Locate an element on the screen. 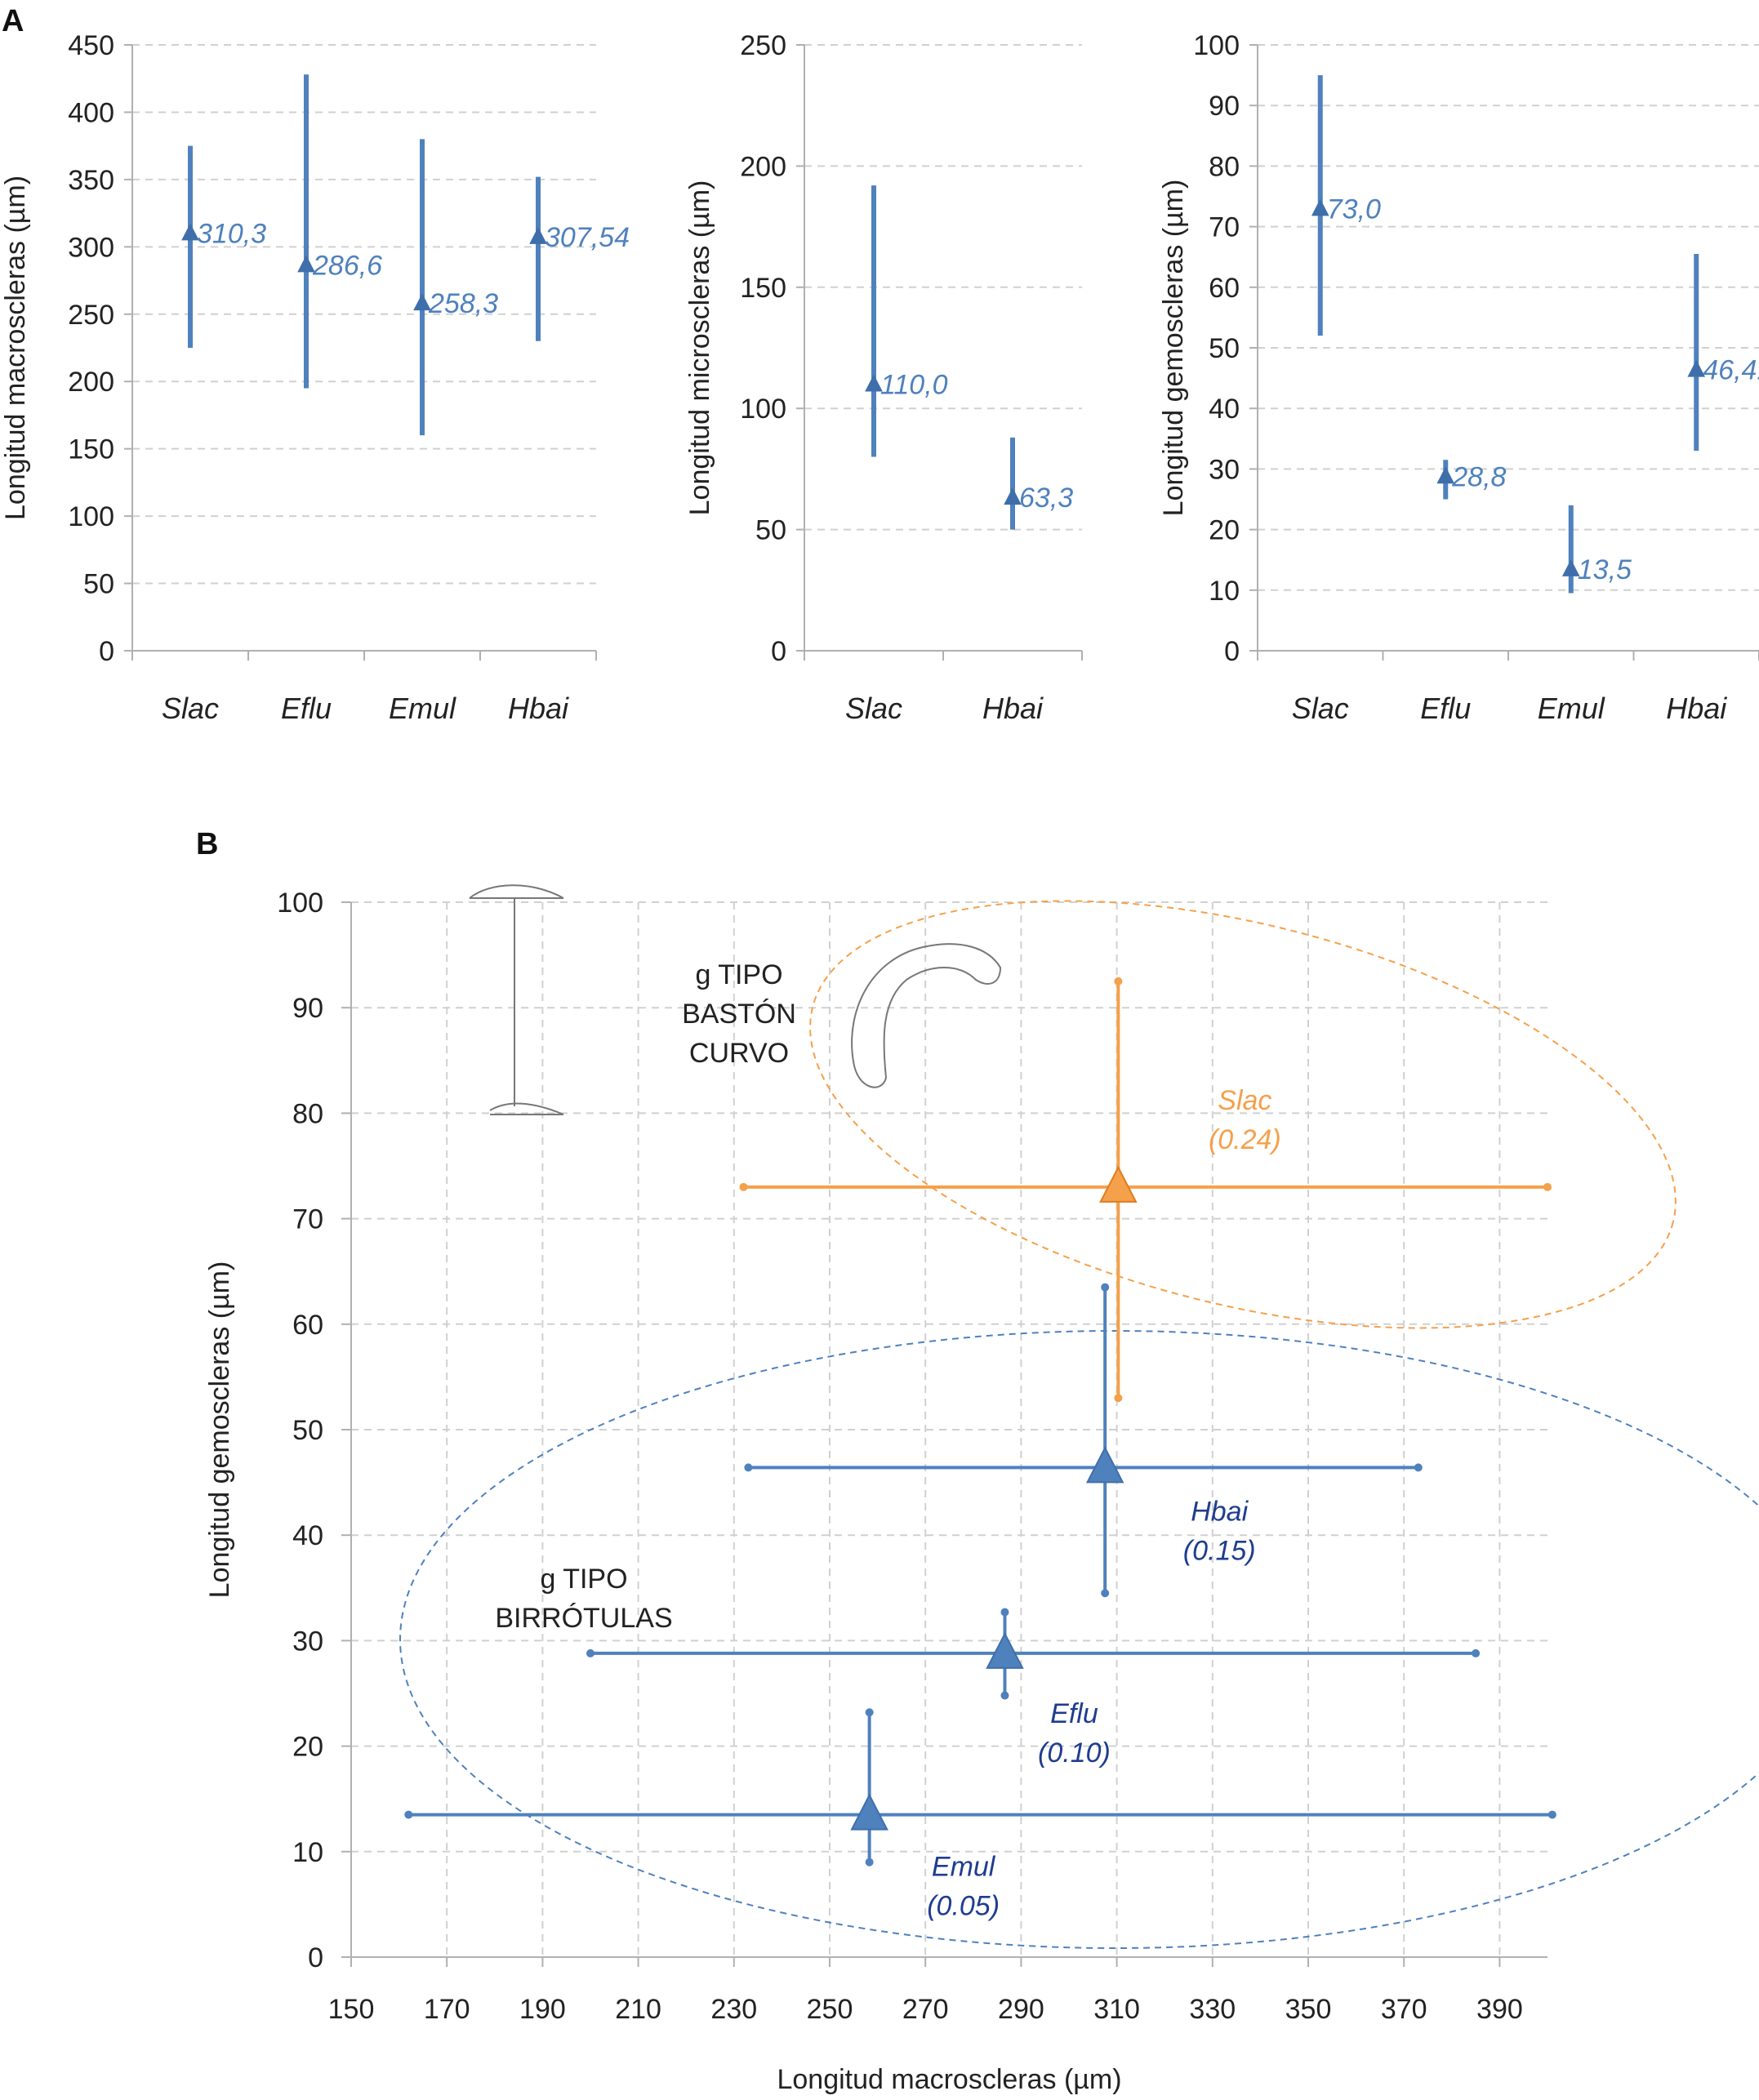 This screenshot has width=1759, height=2100. b-x-tick-250: 250 is located at coordinates (830, 2009).